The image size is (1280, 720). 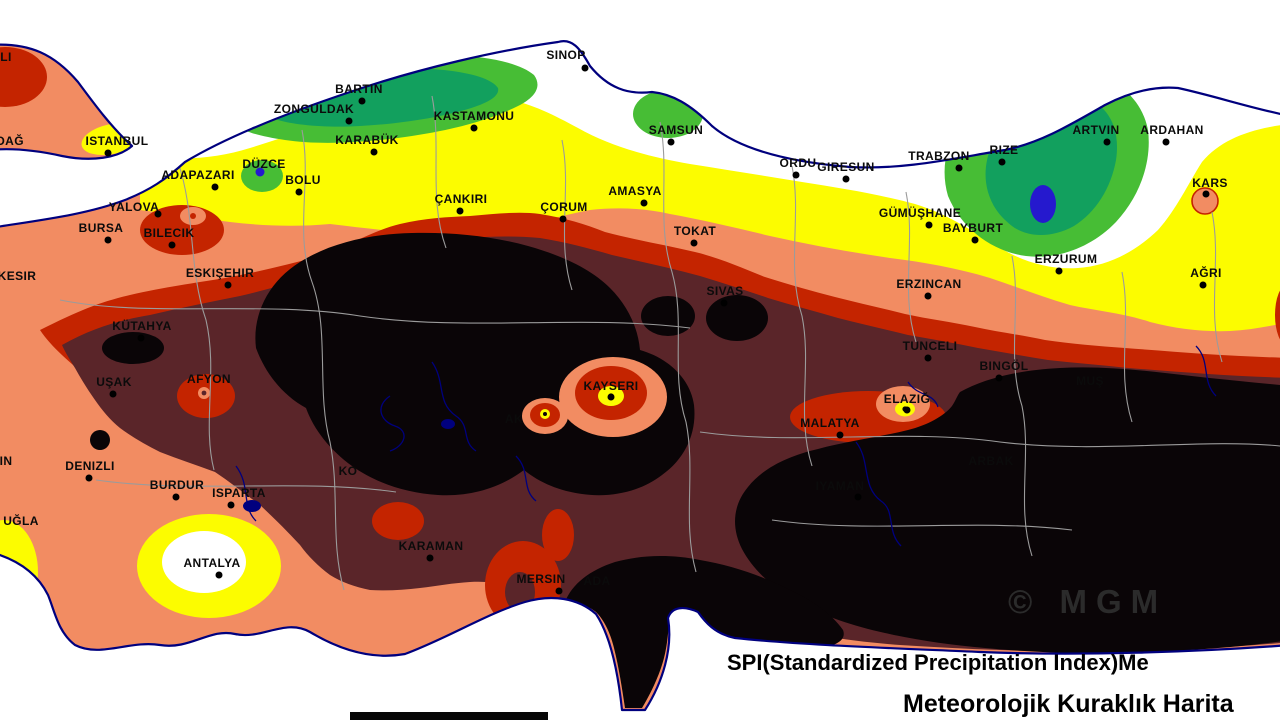 I want to click on city-label-sinop: SINOP, so click(x=566, y=55).